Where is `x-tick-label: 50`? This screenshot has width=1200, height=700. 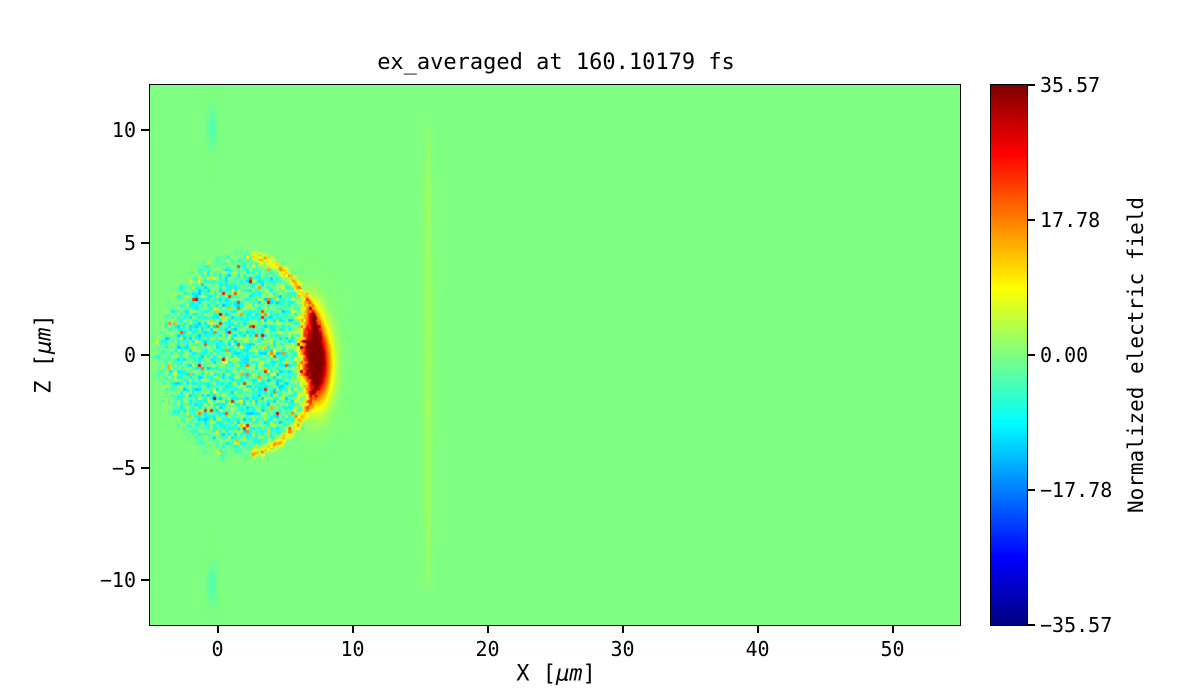 x-tick-label: 50 is located at coordinates (892, 649).